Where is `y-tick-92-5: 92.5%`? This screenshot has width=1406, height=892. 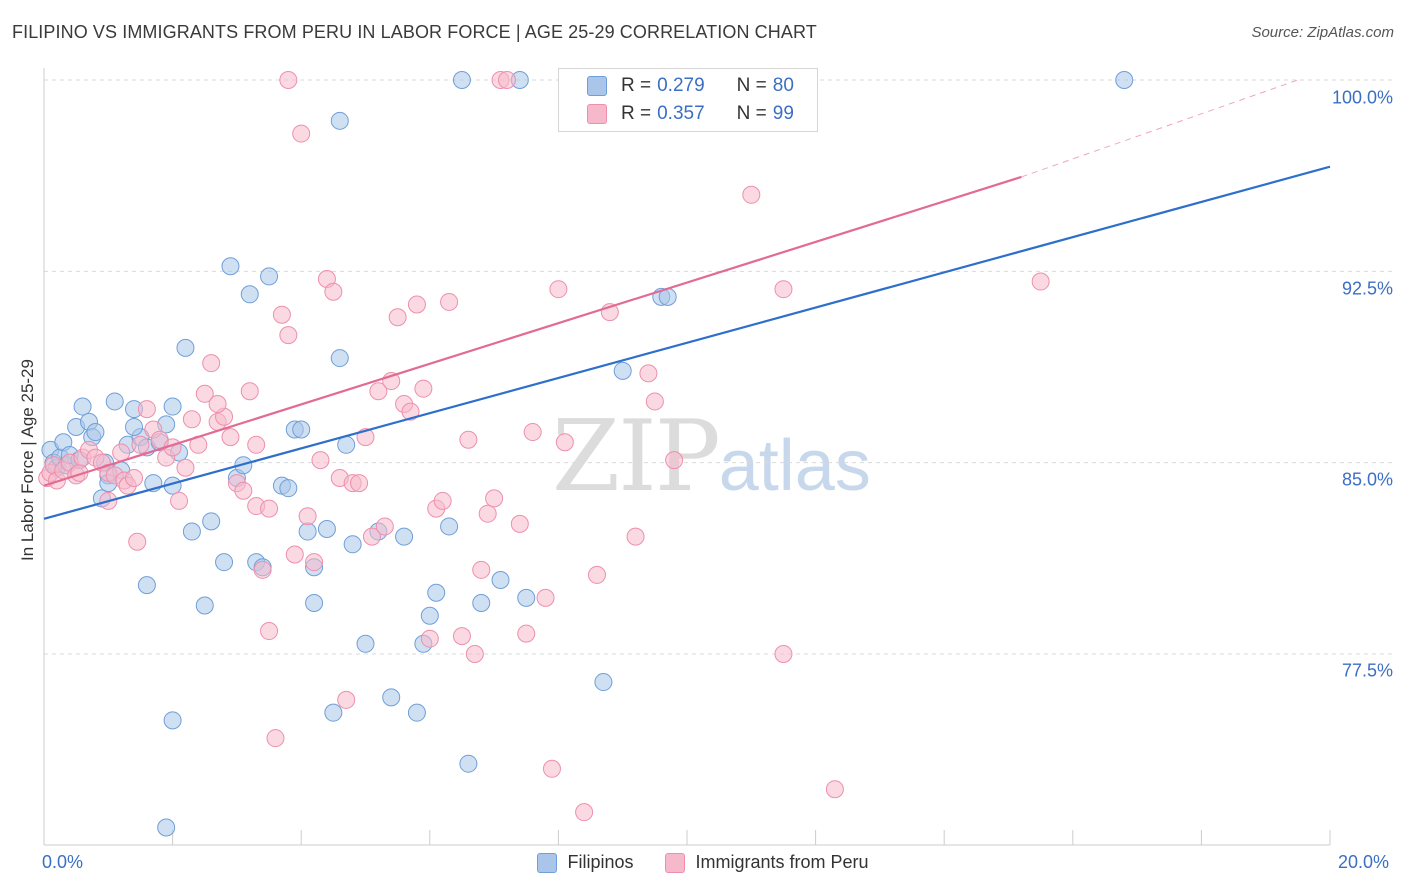 y-tick-92-5: 92.5% is located at coordinates (1367, 288).